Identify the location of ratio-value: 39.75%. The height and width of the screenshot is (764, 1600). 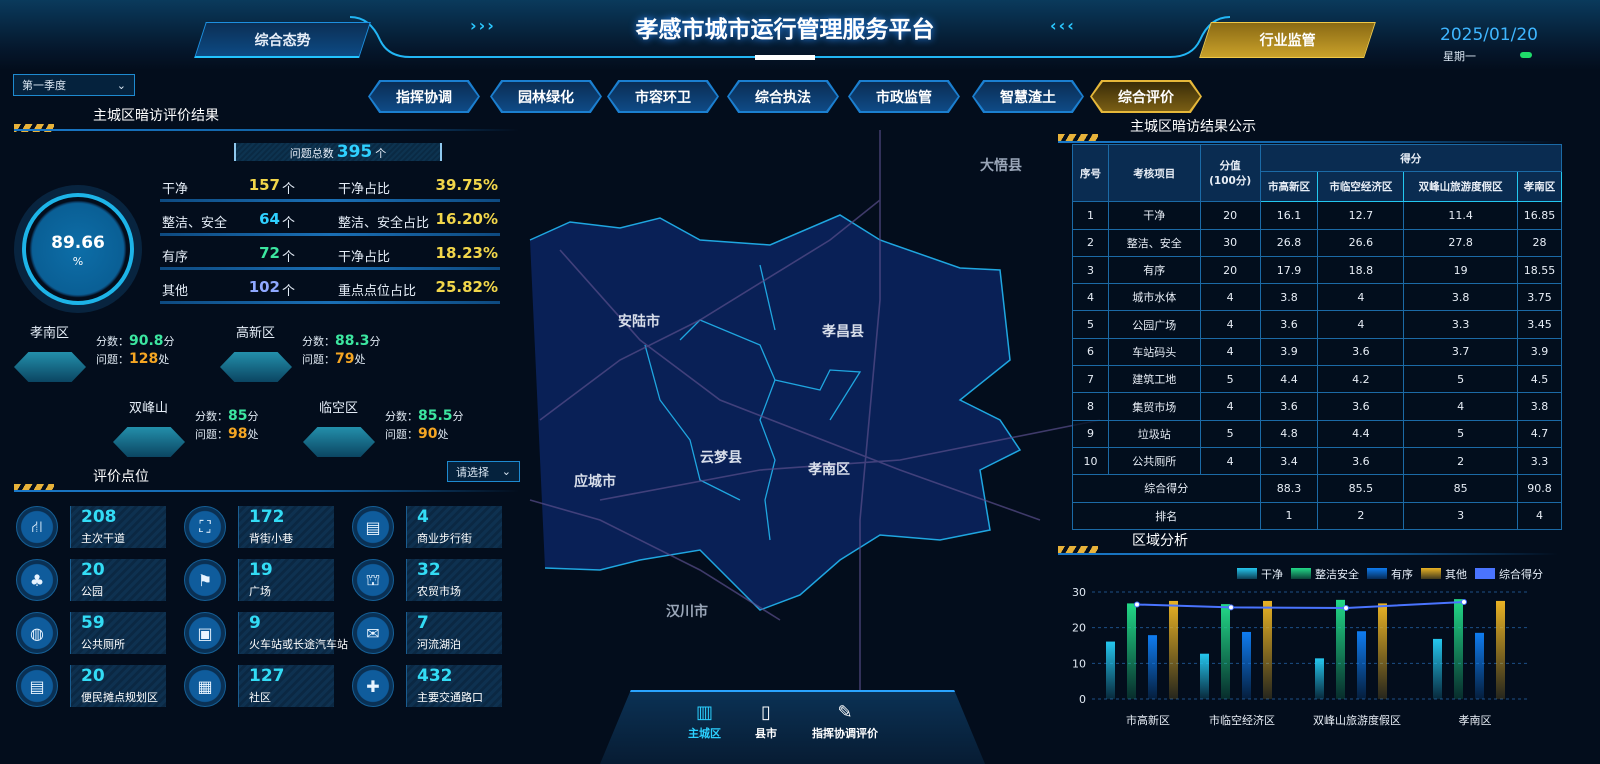
(466, 185).